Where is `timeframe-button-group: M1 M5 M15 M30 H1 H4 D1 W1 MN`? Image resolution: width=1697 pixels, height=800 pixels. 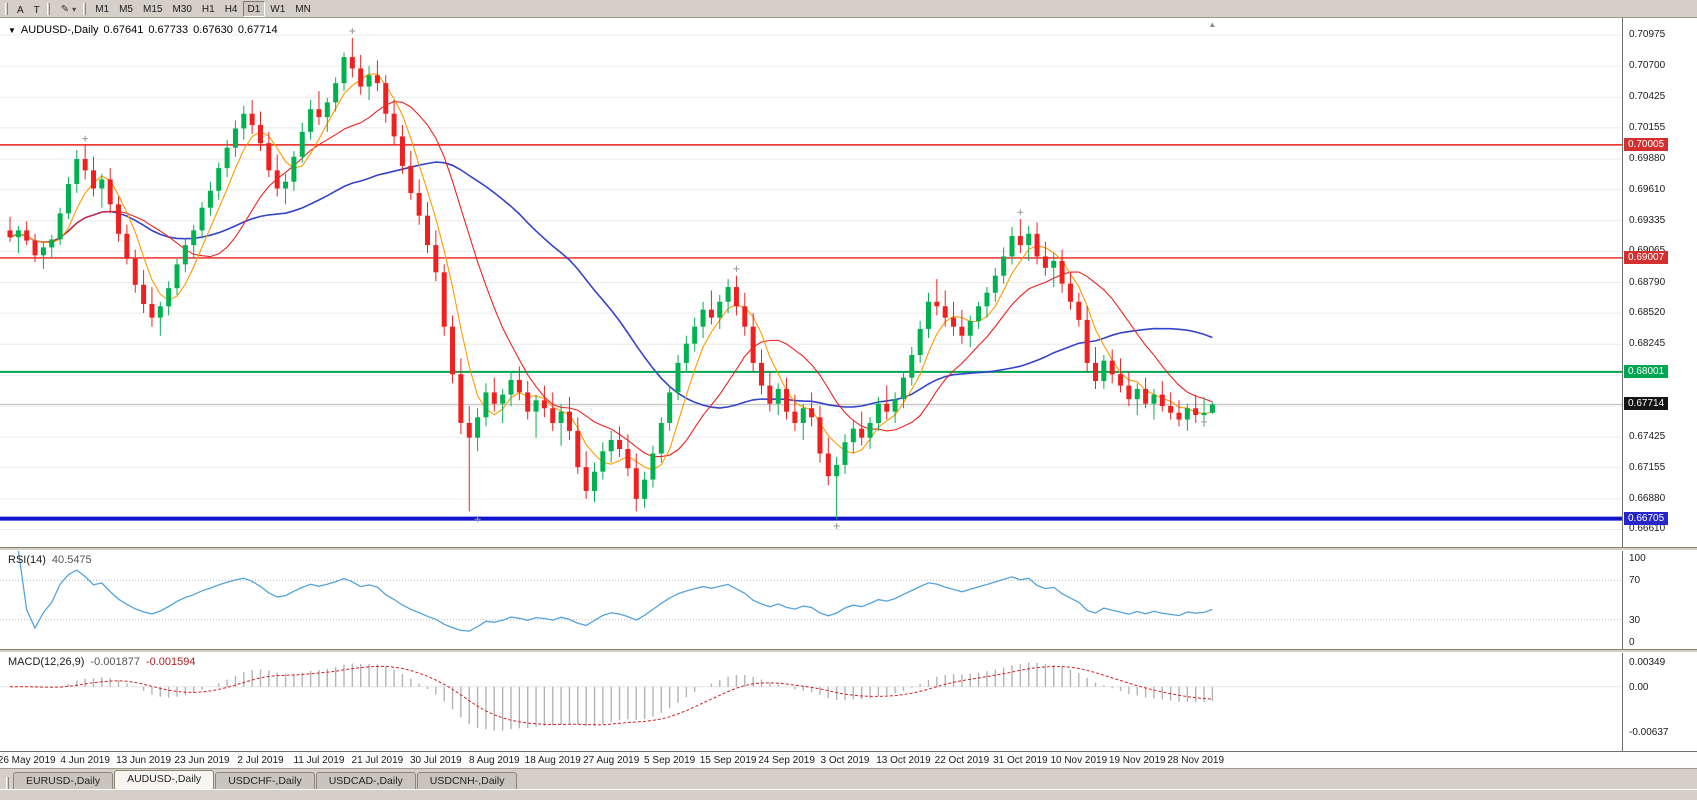
timeframe-button-group: M1 M5 M15 M30 H1 H4 D1 W1 MN is located at coordinates (203, 8).